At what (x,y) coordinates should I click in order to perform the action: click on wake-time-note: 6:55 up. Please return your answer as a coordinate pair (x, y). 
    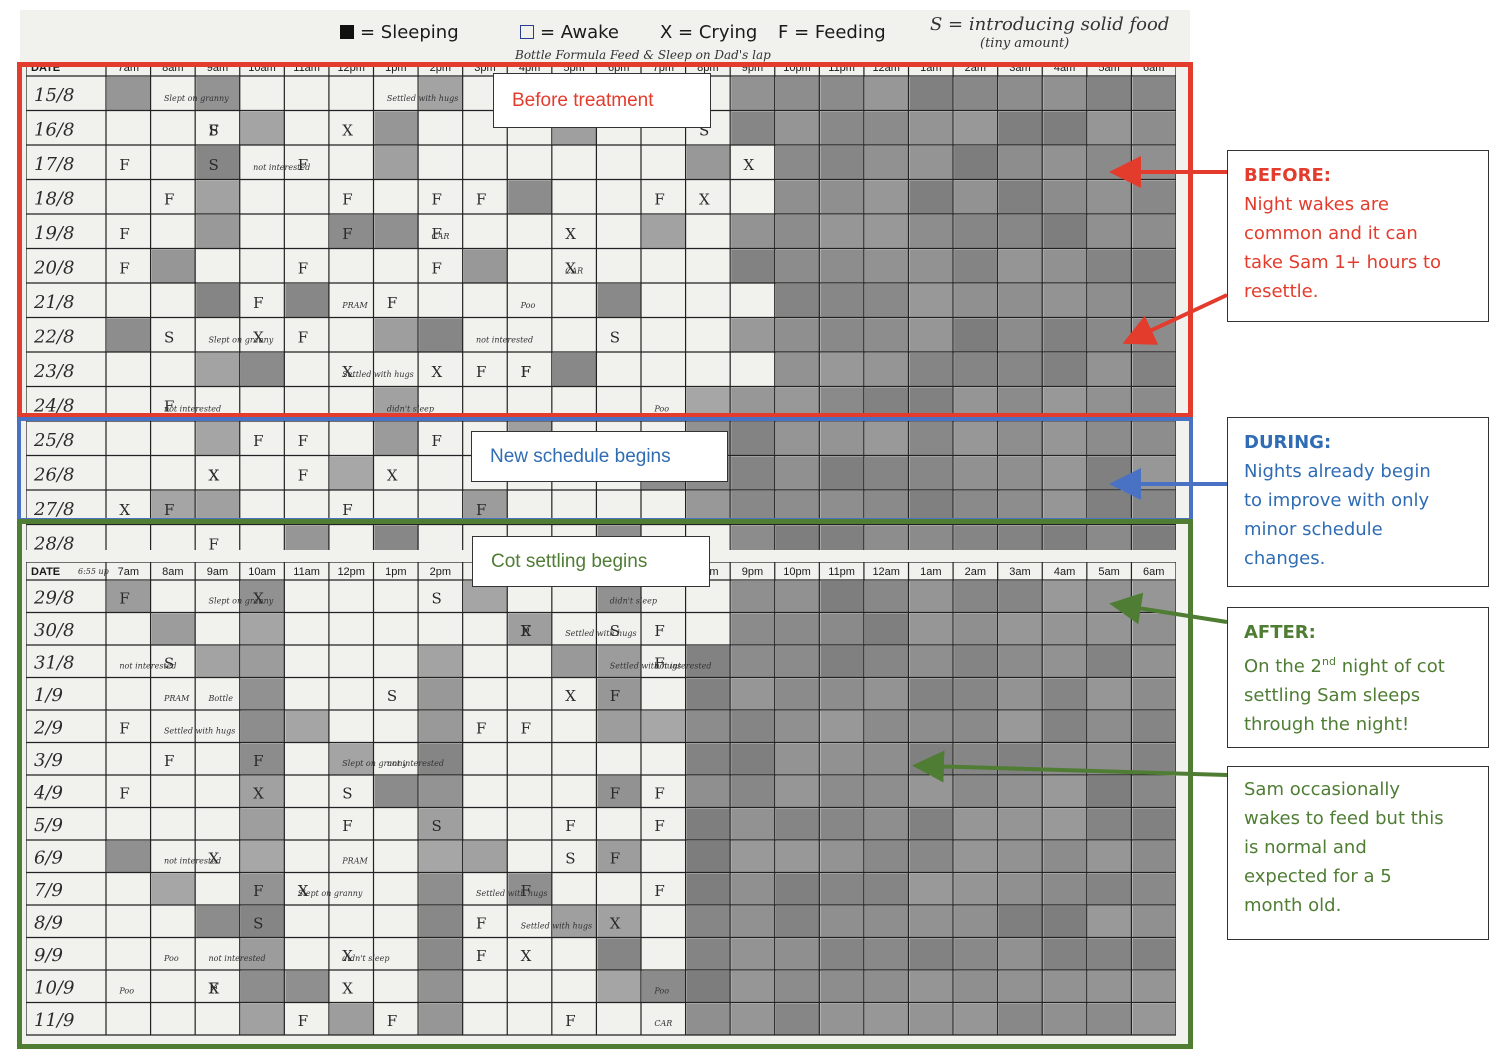
    Looking at the image, I should click on (93, 571).